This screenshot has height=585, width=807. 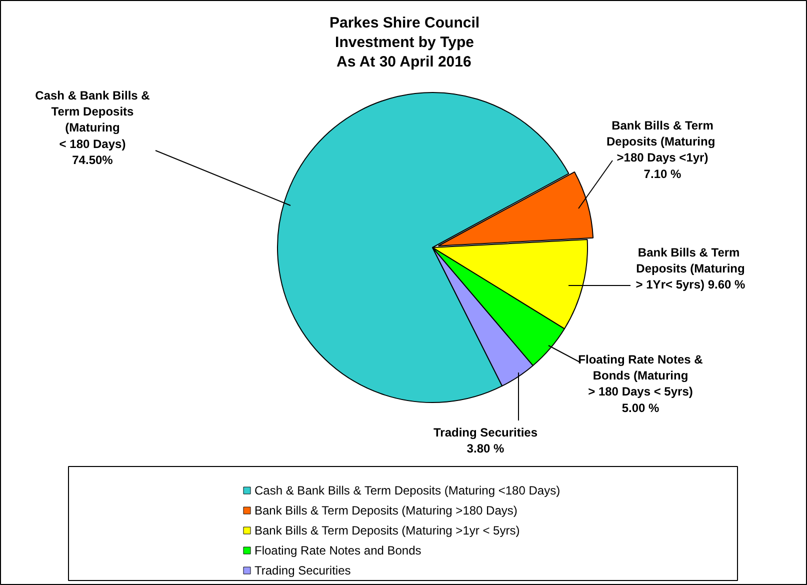 What do you see at coordinates (404, 42) in the screenshot?
I see `chart-title: Parkes Shire Council Investment by Type As At 30 April 2016` at bounding box center [404, 42].